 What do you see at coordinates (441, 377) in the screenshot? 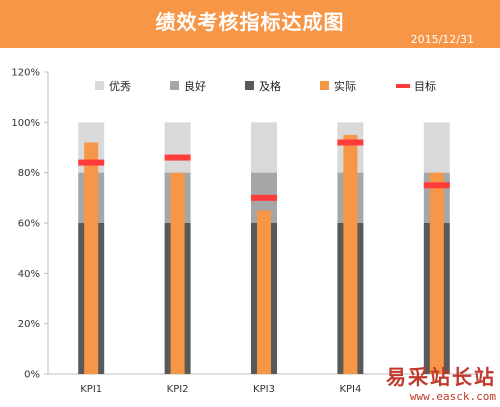
I see `watermark-brand: 易采站长站` at bounding box center [441, 377].